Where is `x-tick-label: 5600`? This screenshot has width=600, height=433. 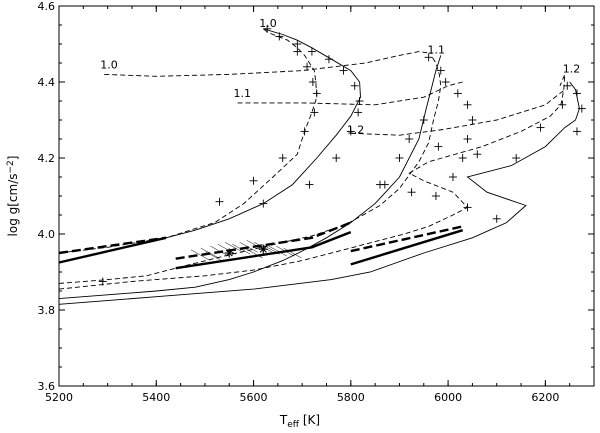
x-tick-label: 5600 is located at coordinates (254, 397).